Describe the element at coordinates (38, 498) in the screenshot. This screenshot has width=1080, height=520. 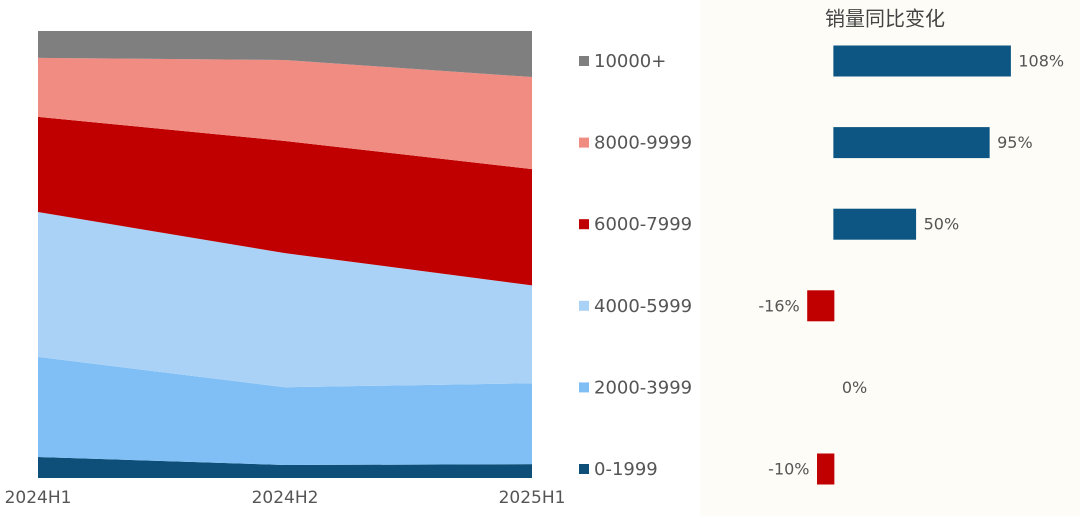
I see `x-tick-label: 2024H1` at that location.